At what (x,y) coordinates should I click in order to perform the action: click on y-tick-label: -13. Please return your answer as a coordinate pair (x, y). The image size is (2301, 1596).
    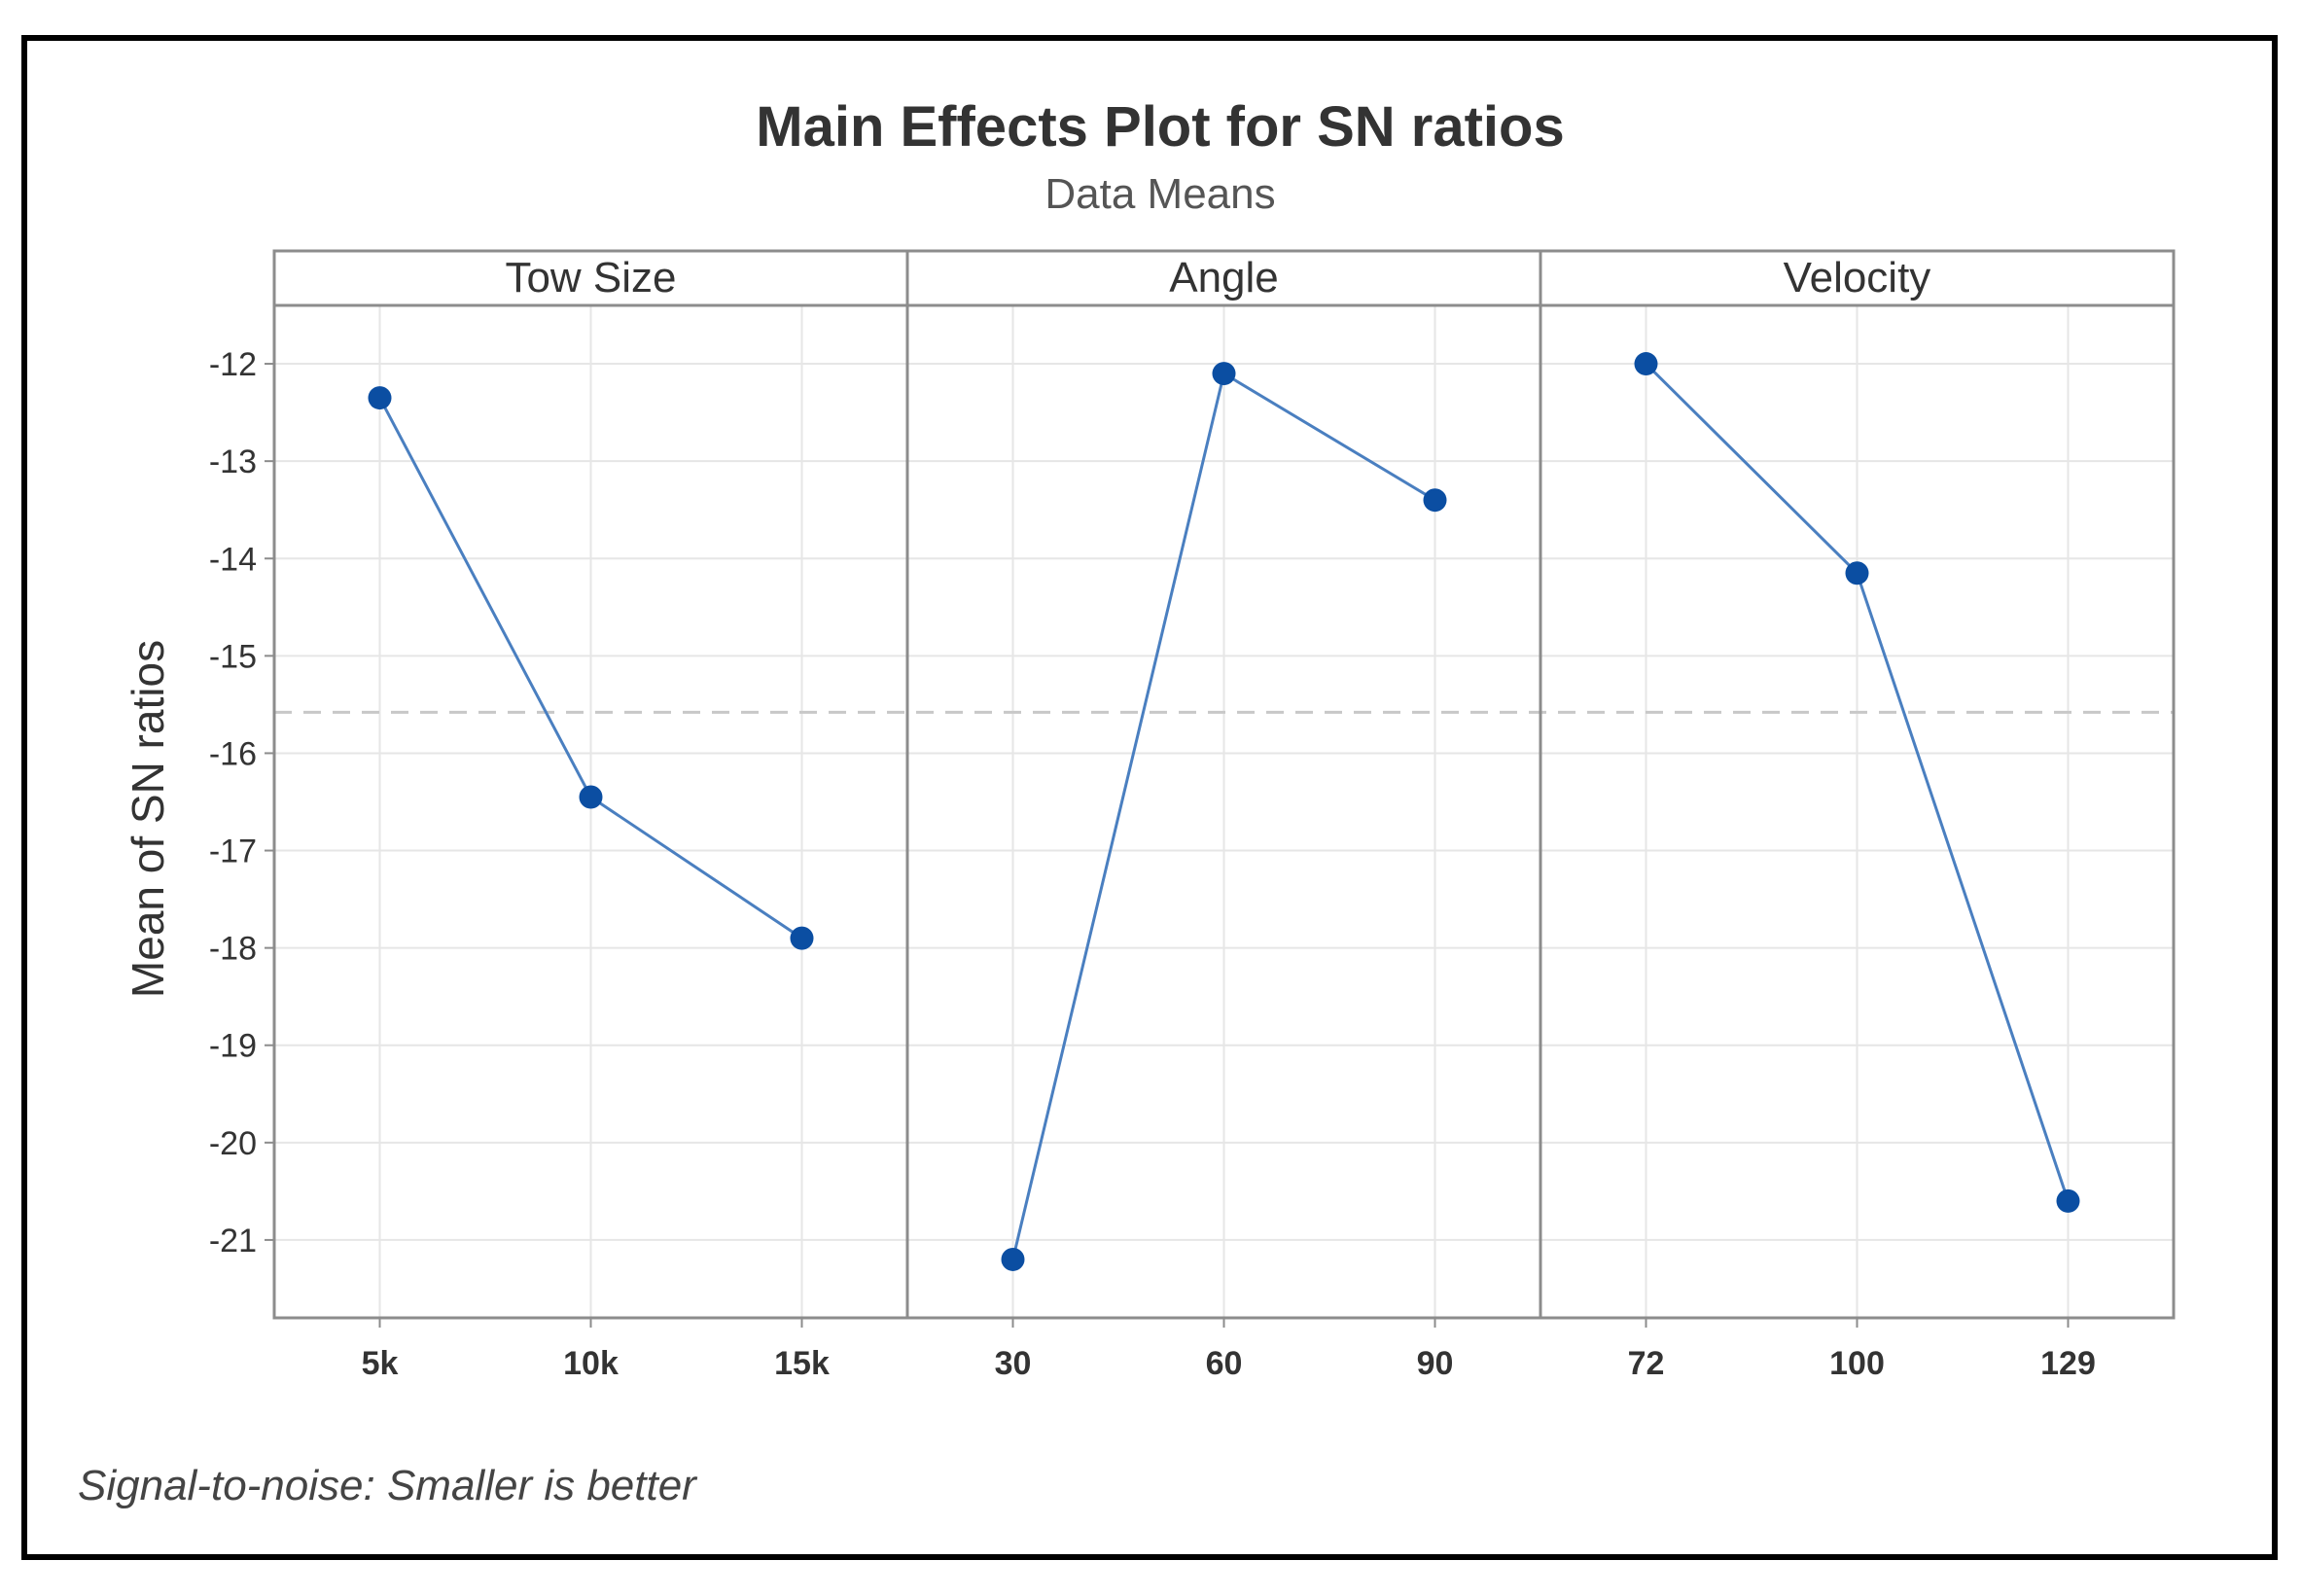
    Looking at the image, I should click on (233, 461).